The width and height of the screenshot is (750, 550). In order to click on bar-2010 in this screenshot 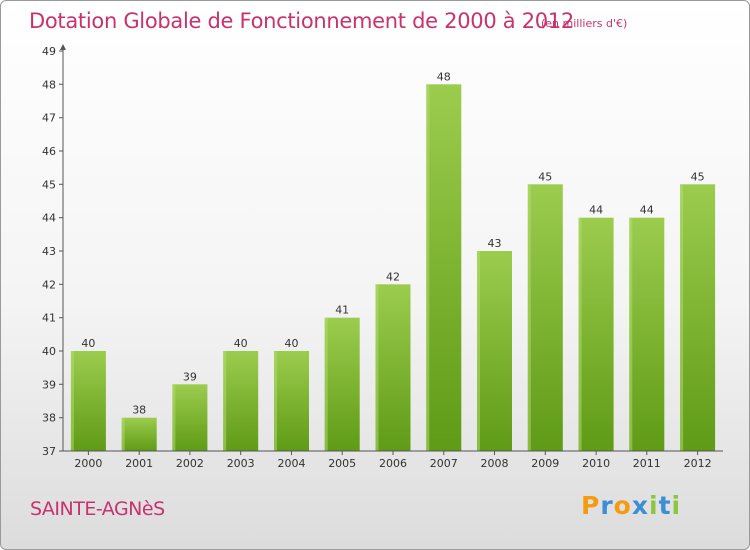, I will do `click(596, 334)`.